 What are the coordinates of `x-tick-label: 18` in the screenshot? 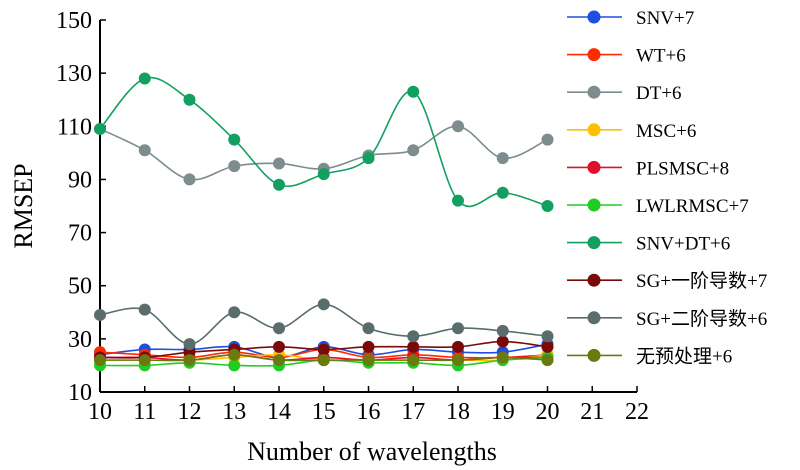 It's located at (458, 412).